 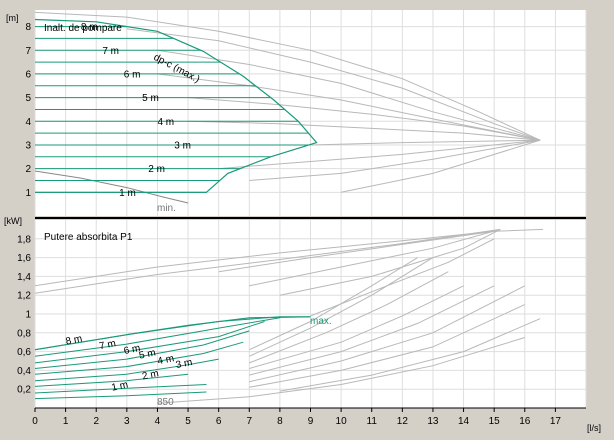 I want to click on power-y-tick-label: 0,6, so click(x=24, y=352).